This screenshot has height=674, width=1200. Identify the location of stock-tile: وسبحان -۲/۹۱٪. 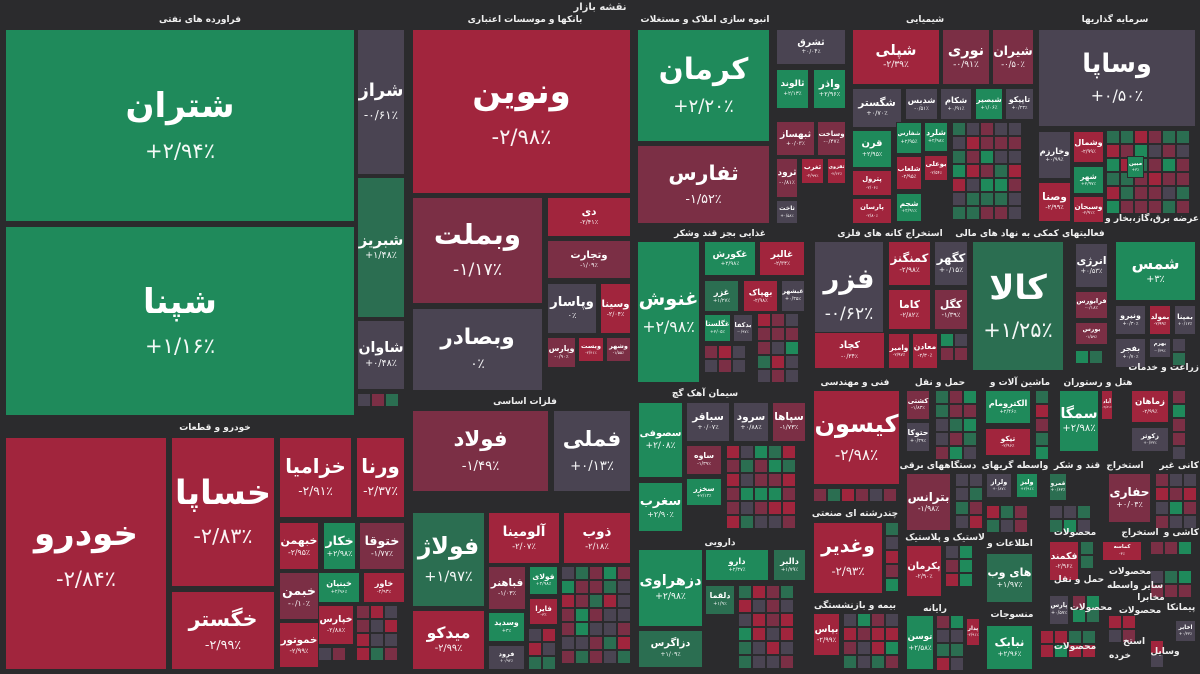
(1088, 209).